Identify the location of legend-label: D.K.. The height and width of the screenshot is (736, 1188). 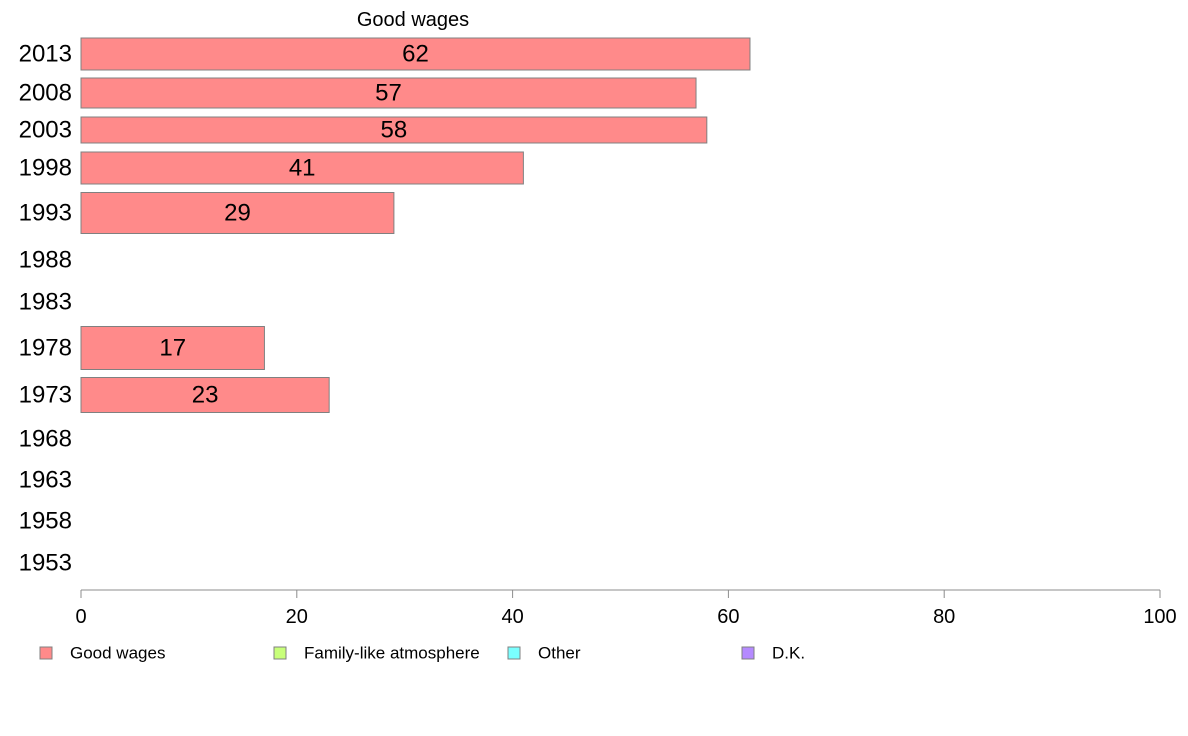
(788, 653).